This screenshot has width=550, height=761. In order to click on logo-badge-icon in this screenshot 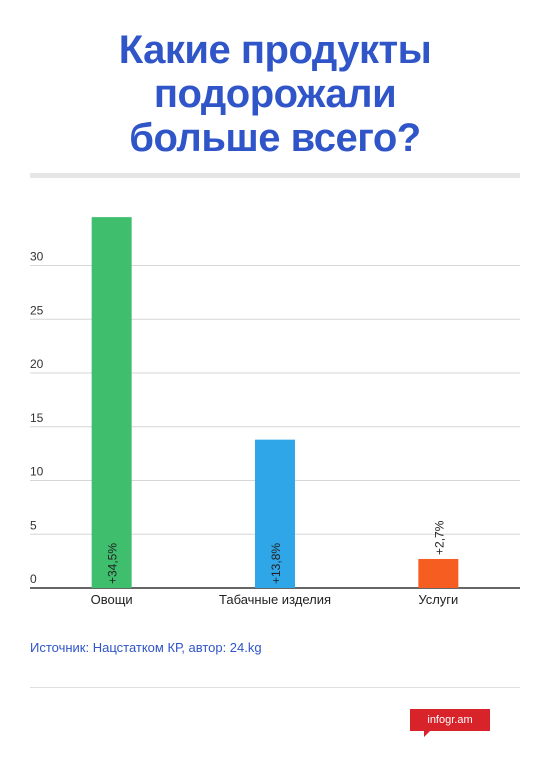, I will do `click(450, 723)`.